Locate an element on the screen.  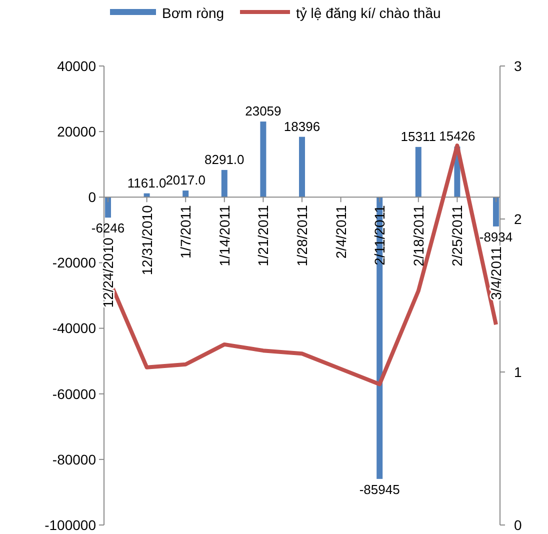
y2-tick-label: 3 is located at coordinates (518, 66).